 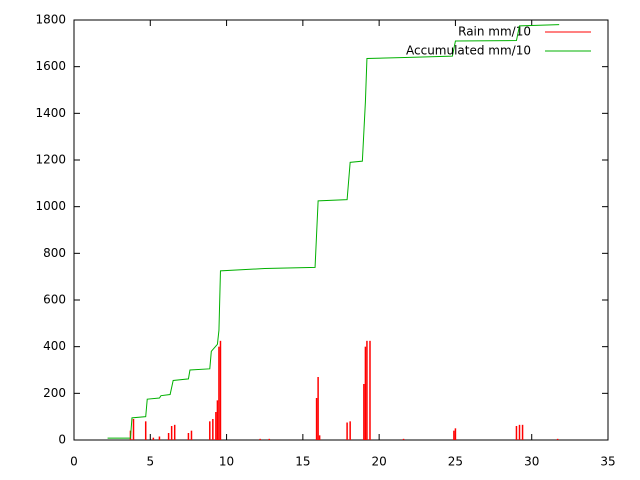 I want to click on x-tick-label: 35, so click(x=607, y=462).